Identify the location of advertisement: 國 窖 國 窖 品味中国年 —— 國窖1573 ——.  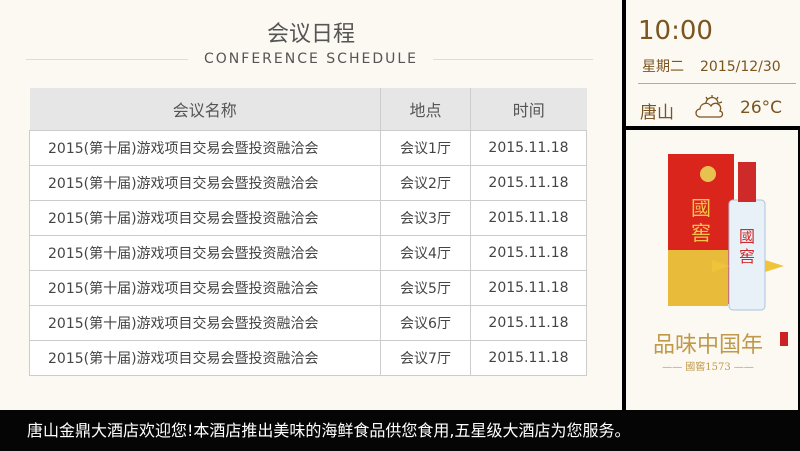
(712, 270).